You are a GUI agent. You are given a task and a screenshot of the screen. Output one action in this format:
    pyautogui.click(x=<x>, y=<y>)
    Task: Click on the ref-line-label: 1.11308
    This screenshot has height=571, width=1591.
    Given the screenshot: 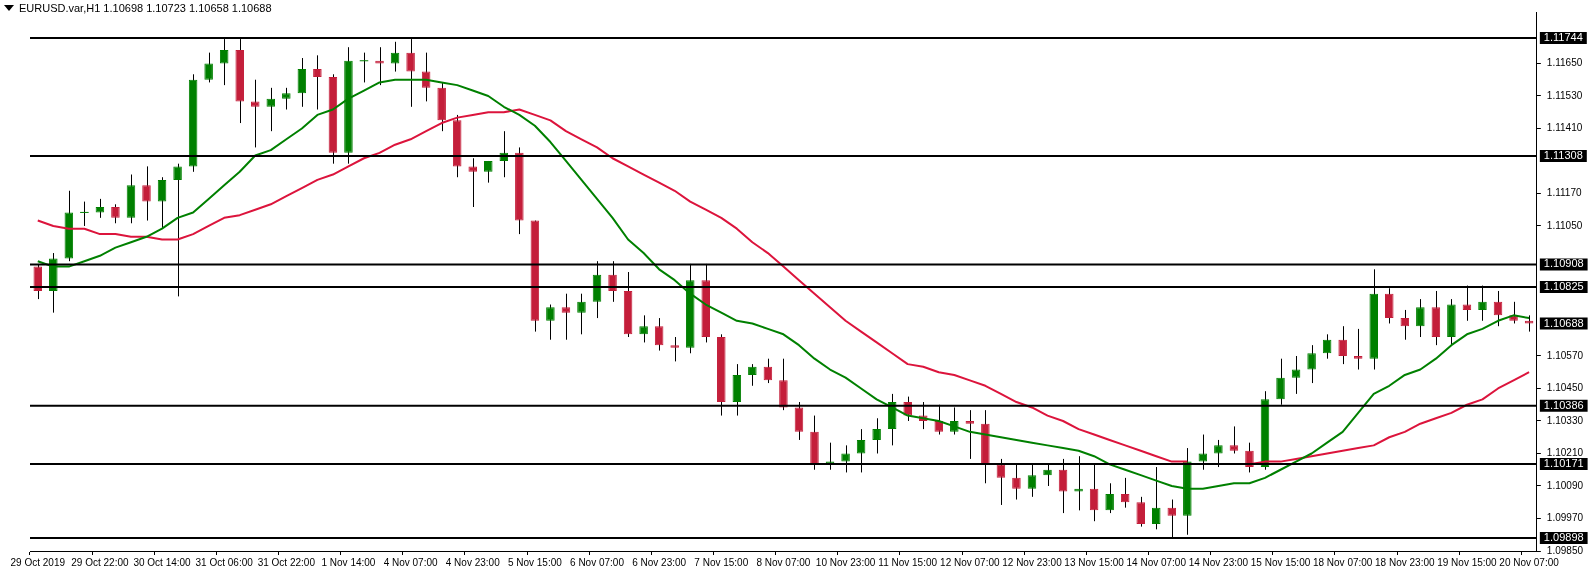 What is the action you would take?
    pyautogui.click(x=1563, y=155)
    